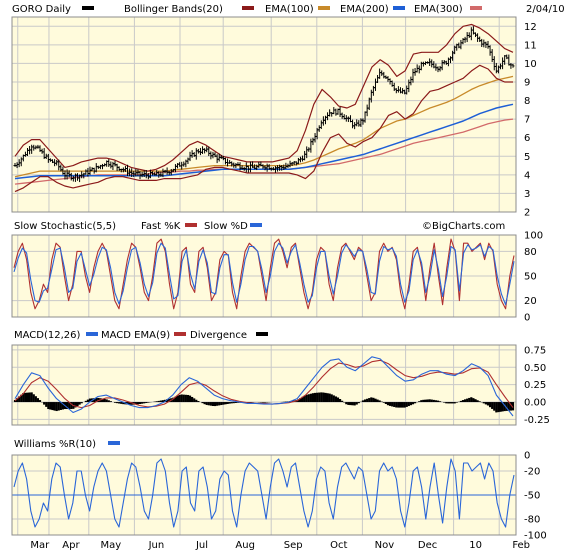 The image size is (579, 557). I want to click on price-y-tick-labels: 2 3 4 5 6 7 8 9 10 11 12, so click(530, 120).